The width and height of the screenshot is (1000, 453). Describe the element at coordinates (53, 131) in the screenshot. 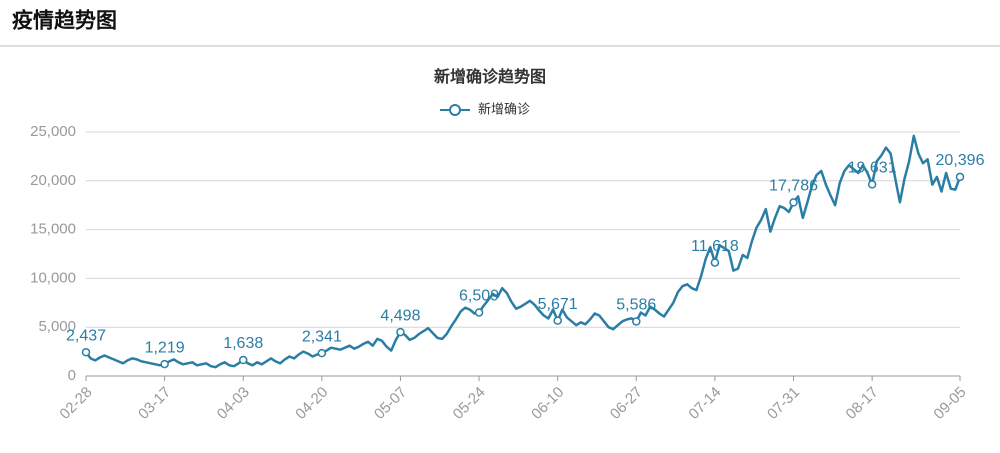

I see `y-tick-label: 25,000` at that location.